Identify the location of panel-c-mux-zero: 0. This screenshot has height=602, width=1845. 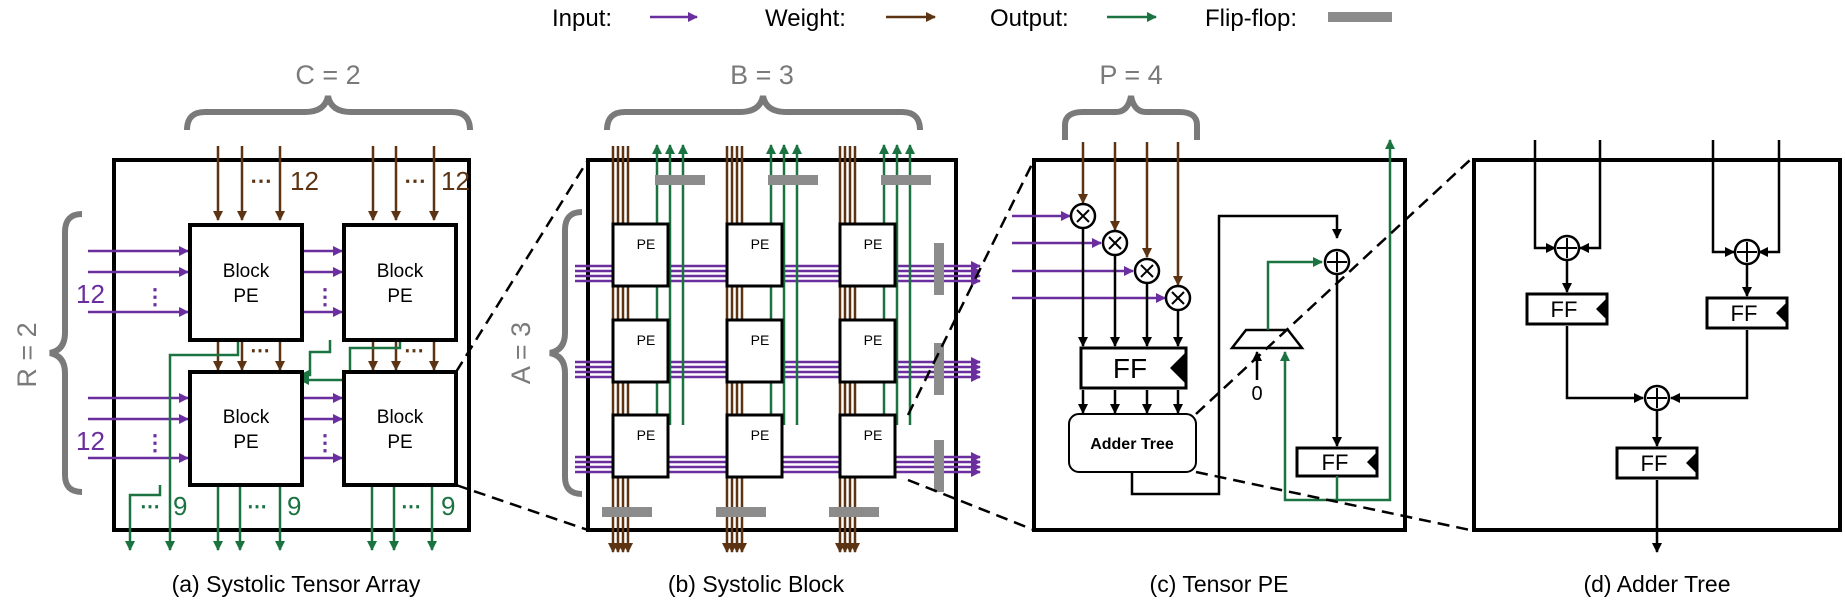
(1256, 394).